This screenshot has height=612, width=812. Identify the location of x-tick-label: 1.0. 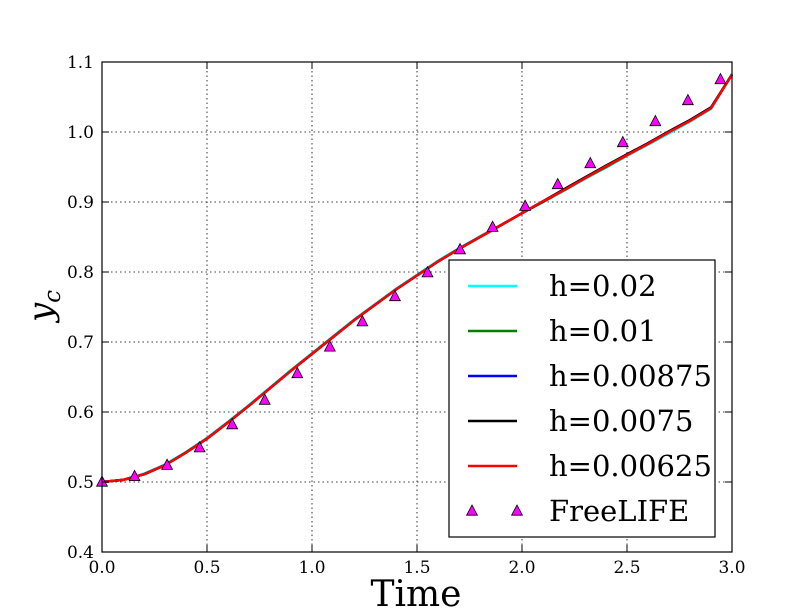
(311, 568).